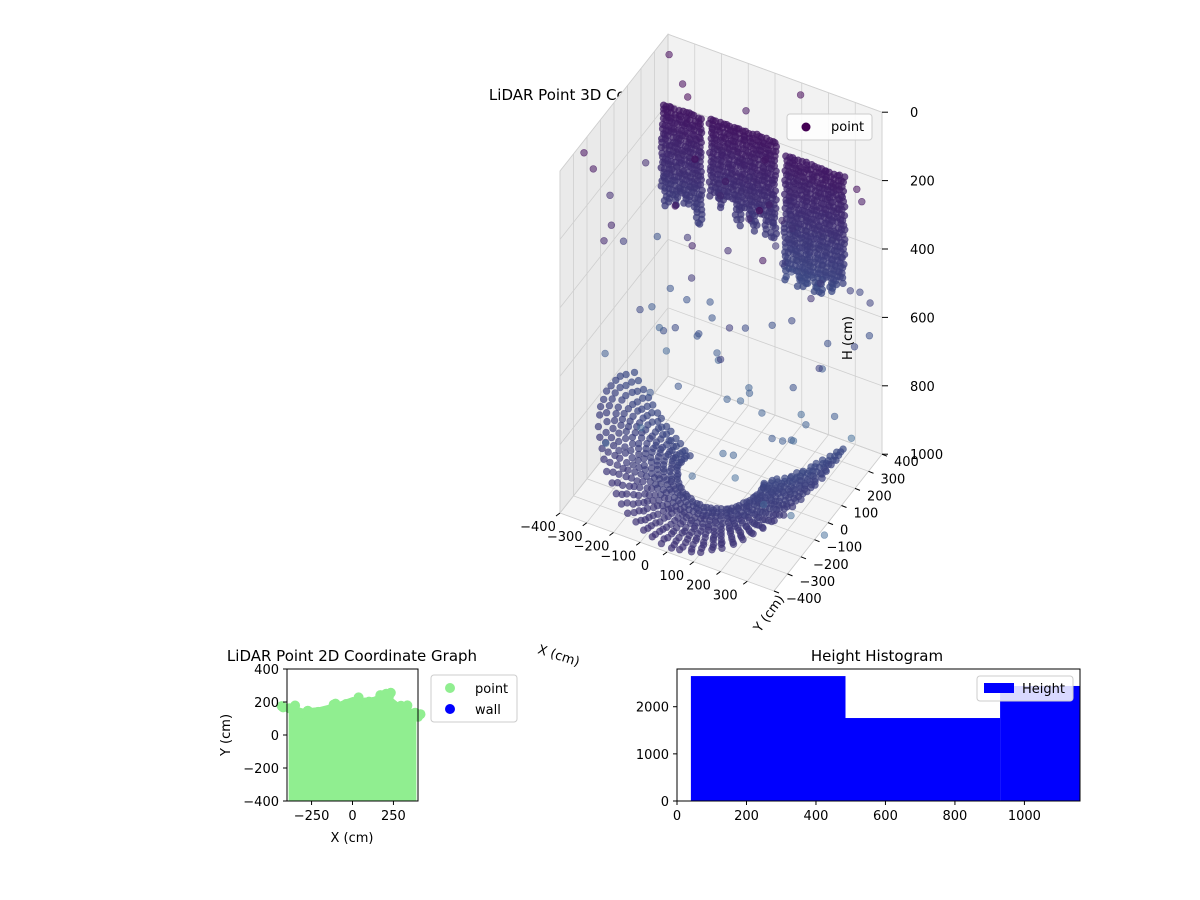  Describe the element at coordinates (393, 816) in the screenshot. I see `x-tick-label: 250` at that location.